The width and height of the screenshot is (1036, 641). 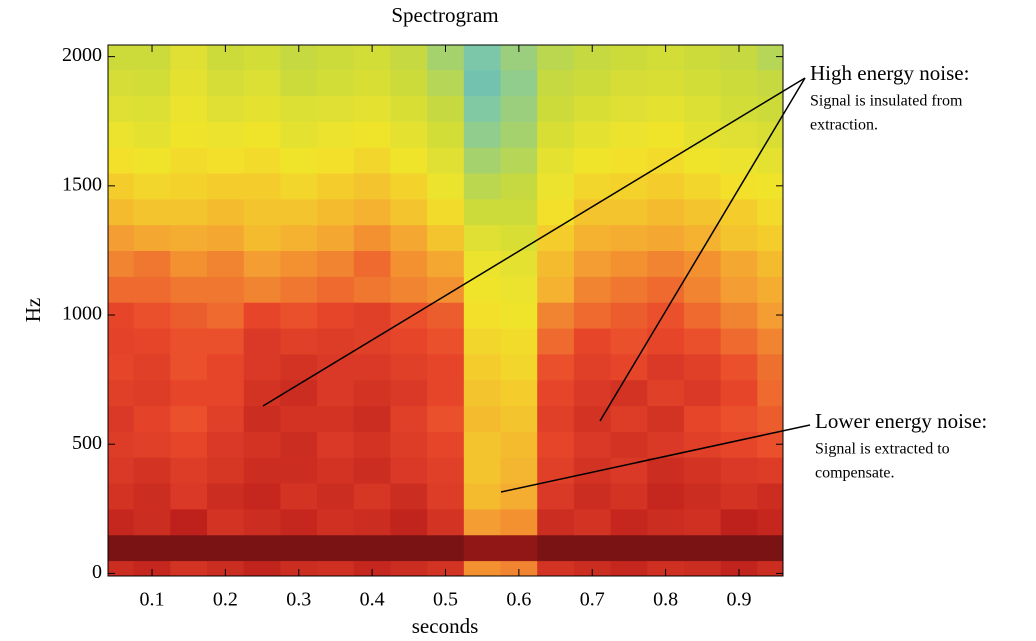 What do you see at coordinates (82, 184) in the screenshot?
I see `y-tick-label: 1500` at bounding box center [82, 184].